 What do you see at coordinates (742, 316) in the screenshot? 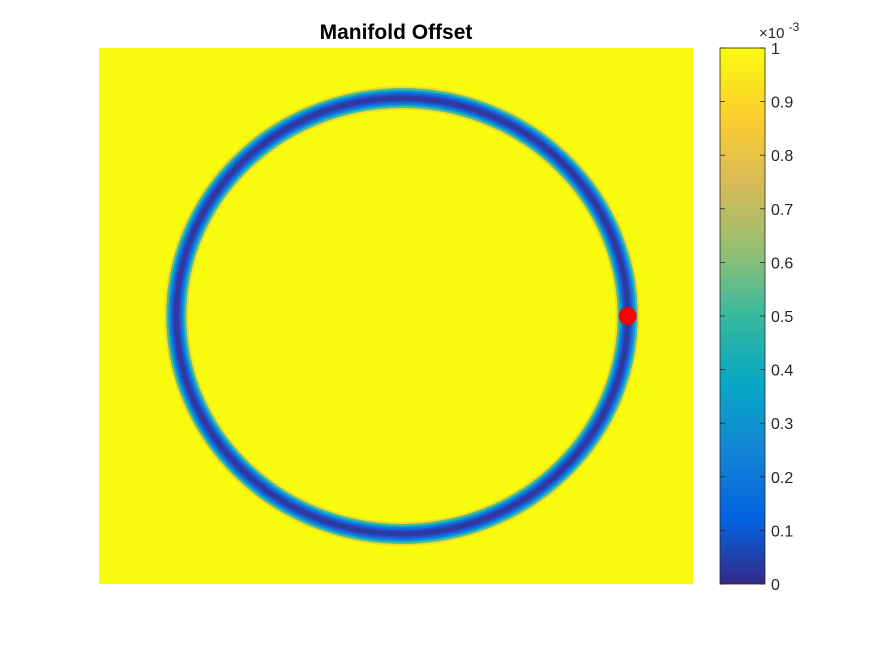
I see `colorbar-gradient` at bounding box center [742, 316].